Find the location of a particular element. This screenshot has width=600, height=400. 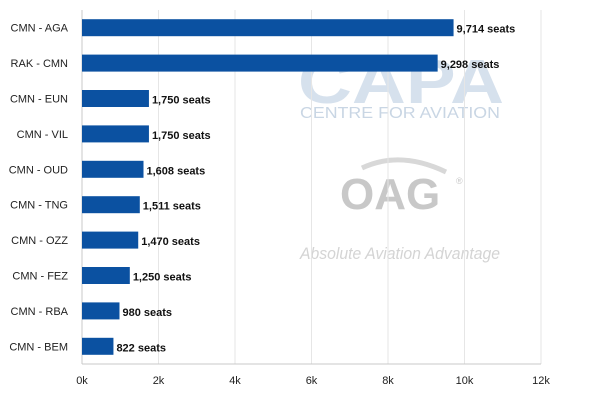

bar-value-label: 1,250 seats is located at coordinates (162, 278).